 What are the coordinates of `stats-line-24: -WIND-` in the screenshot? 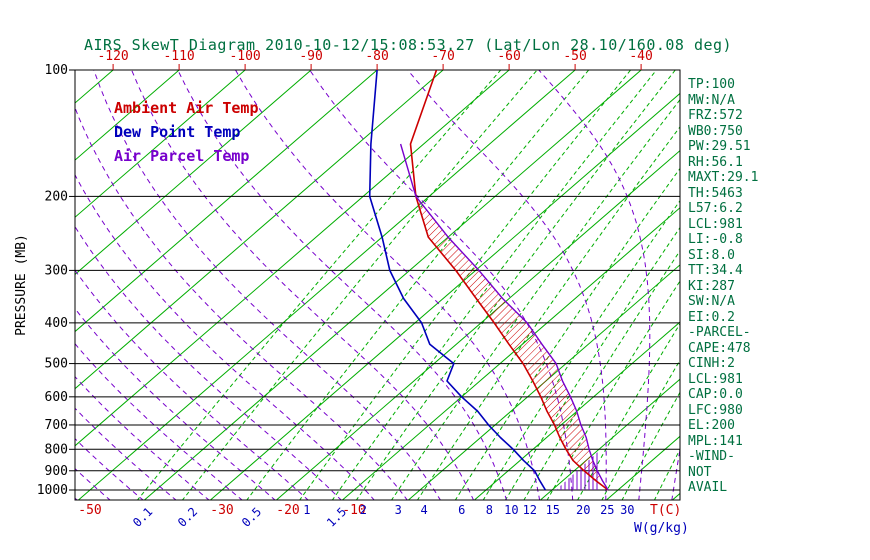 It's located at (711, 456).